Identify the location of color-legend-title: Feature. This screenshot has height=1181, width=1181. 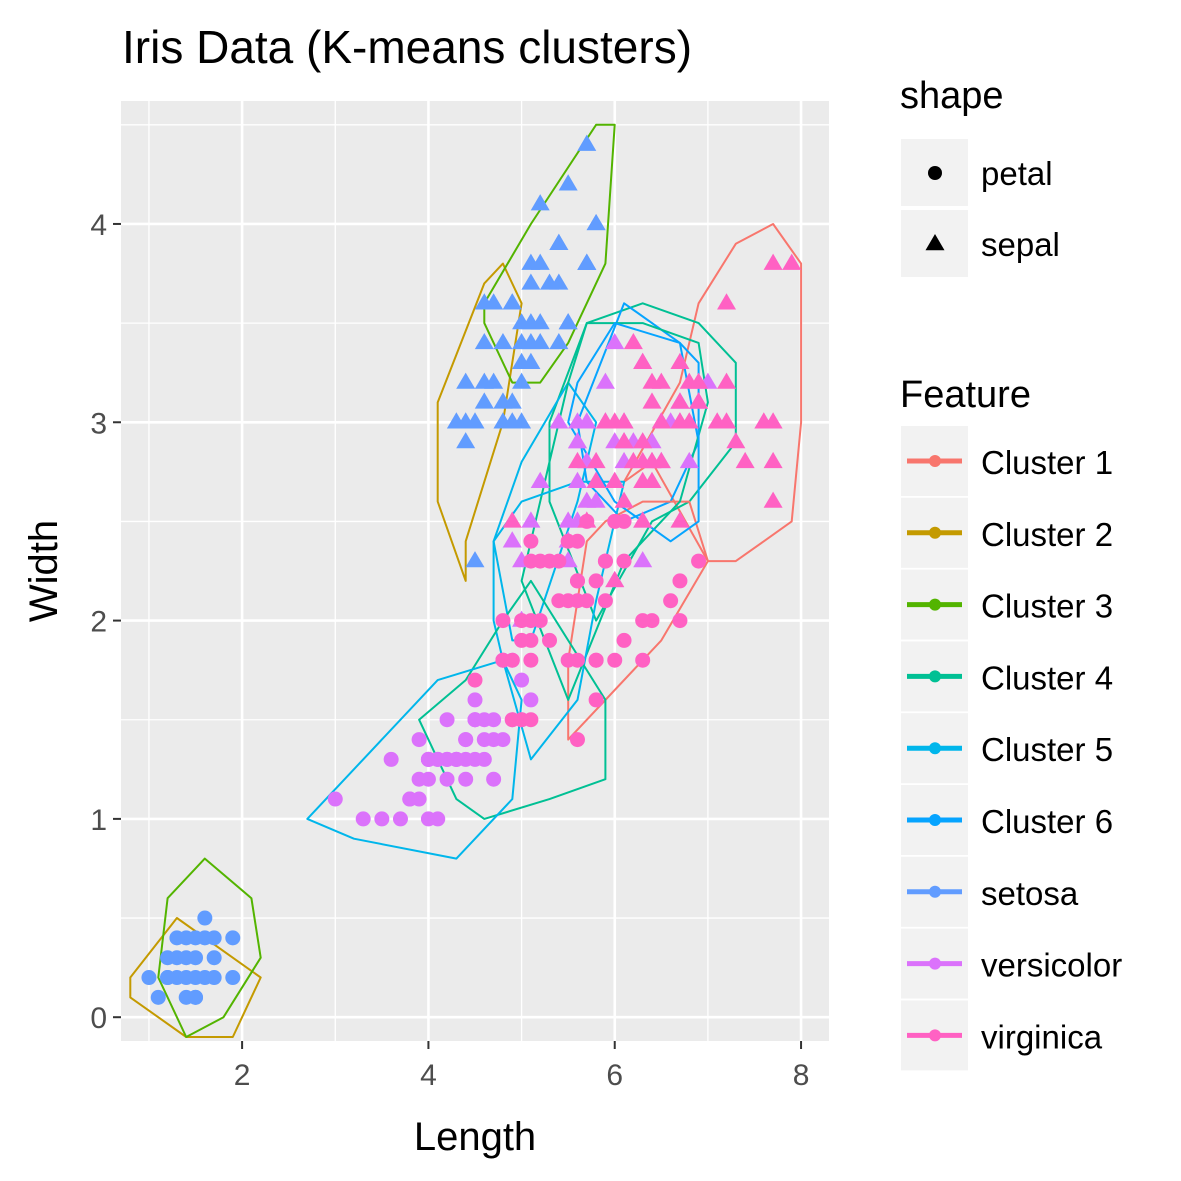
(965, 395).